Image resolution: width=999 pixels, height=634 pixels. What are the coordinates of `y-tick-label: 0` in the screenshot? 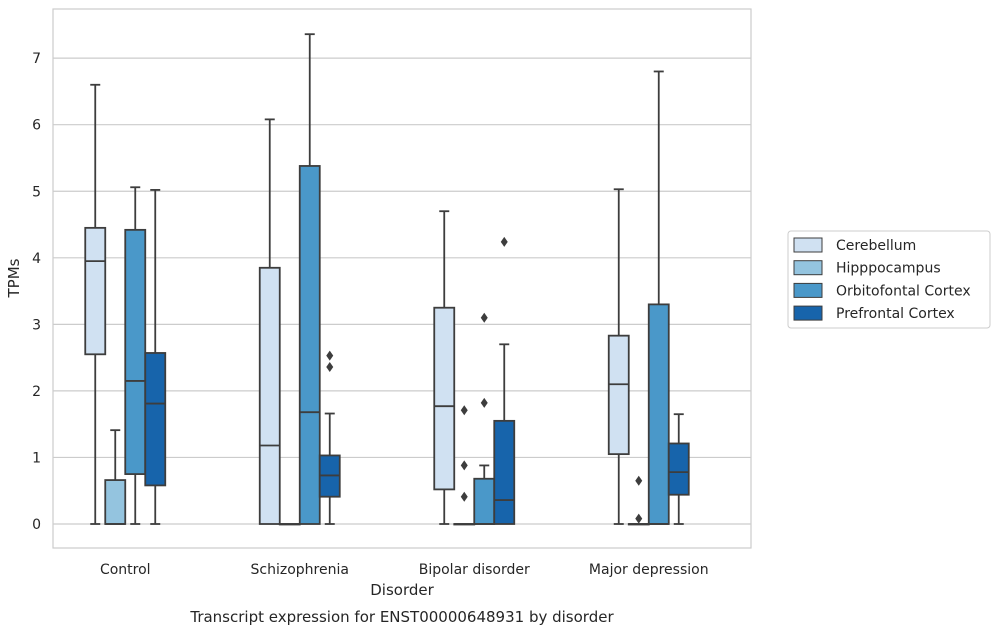 It's located at (36, 525).